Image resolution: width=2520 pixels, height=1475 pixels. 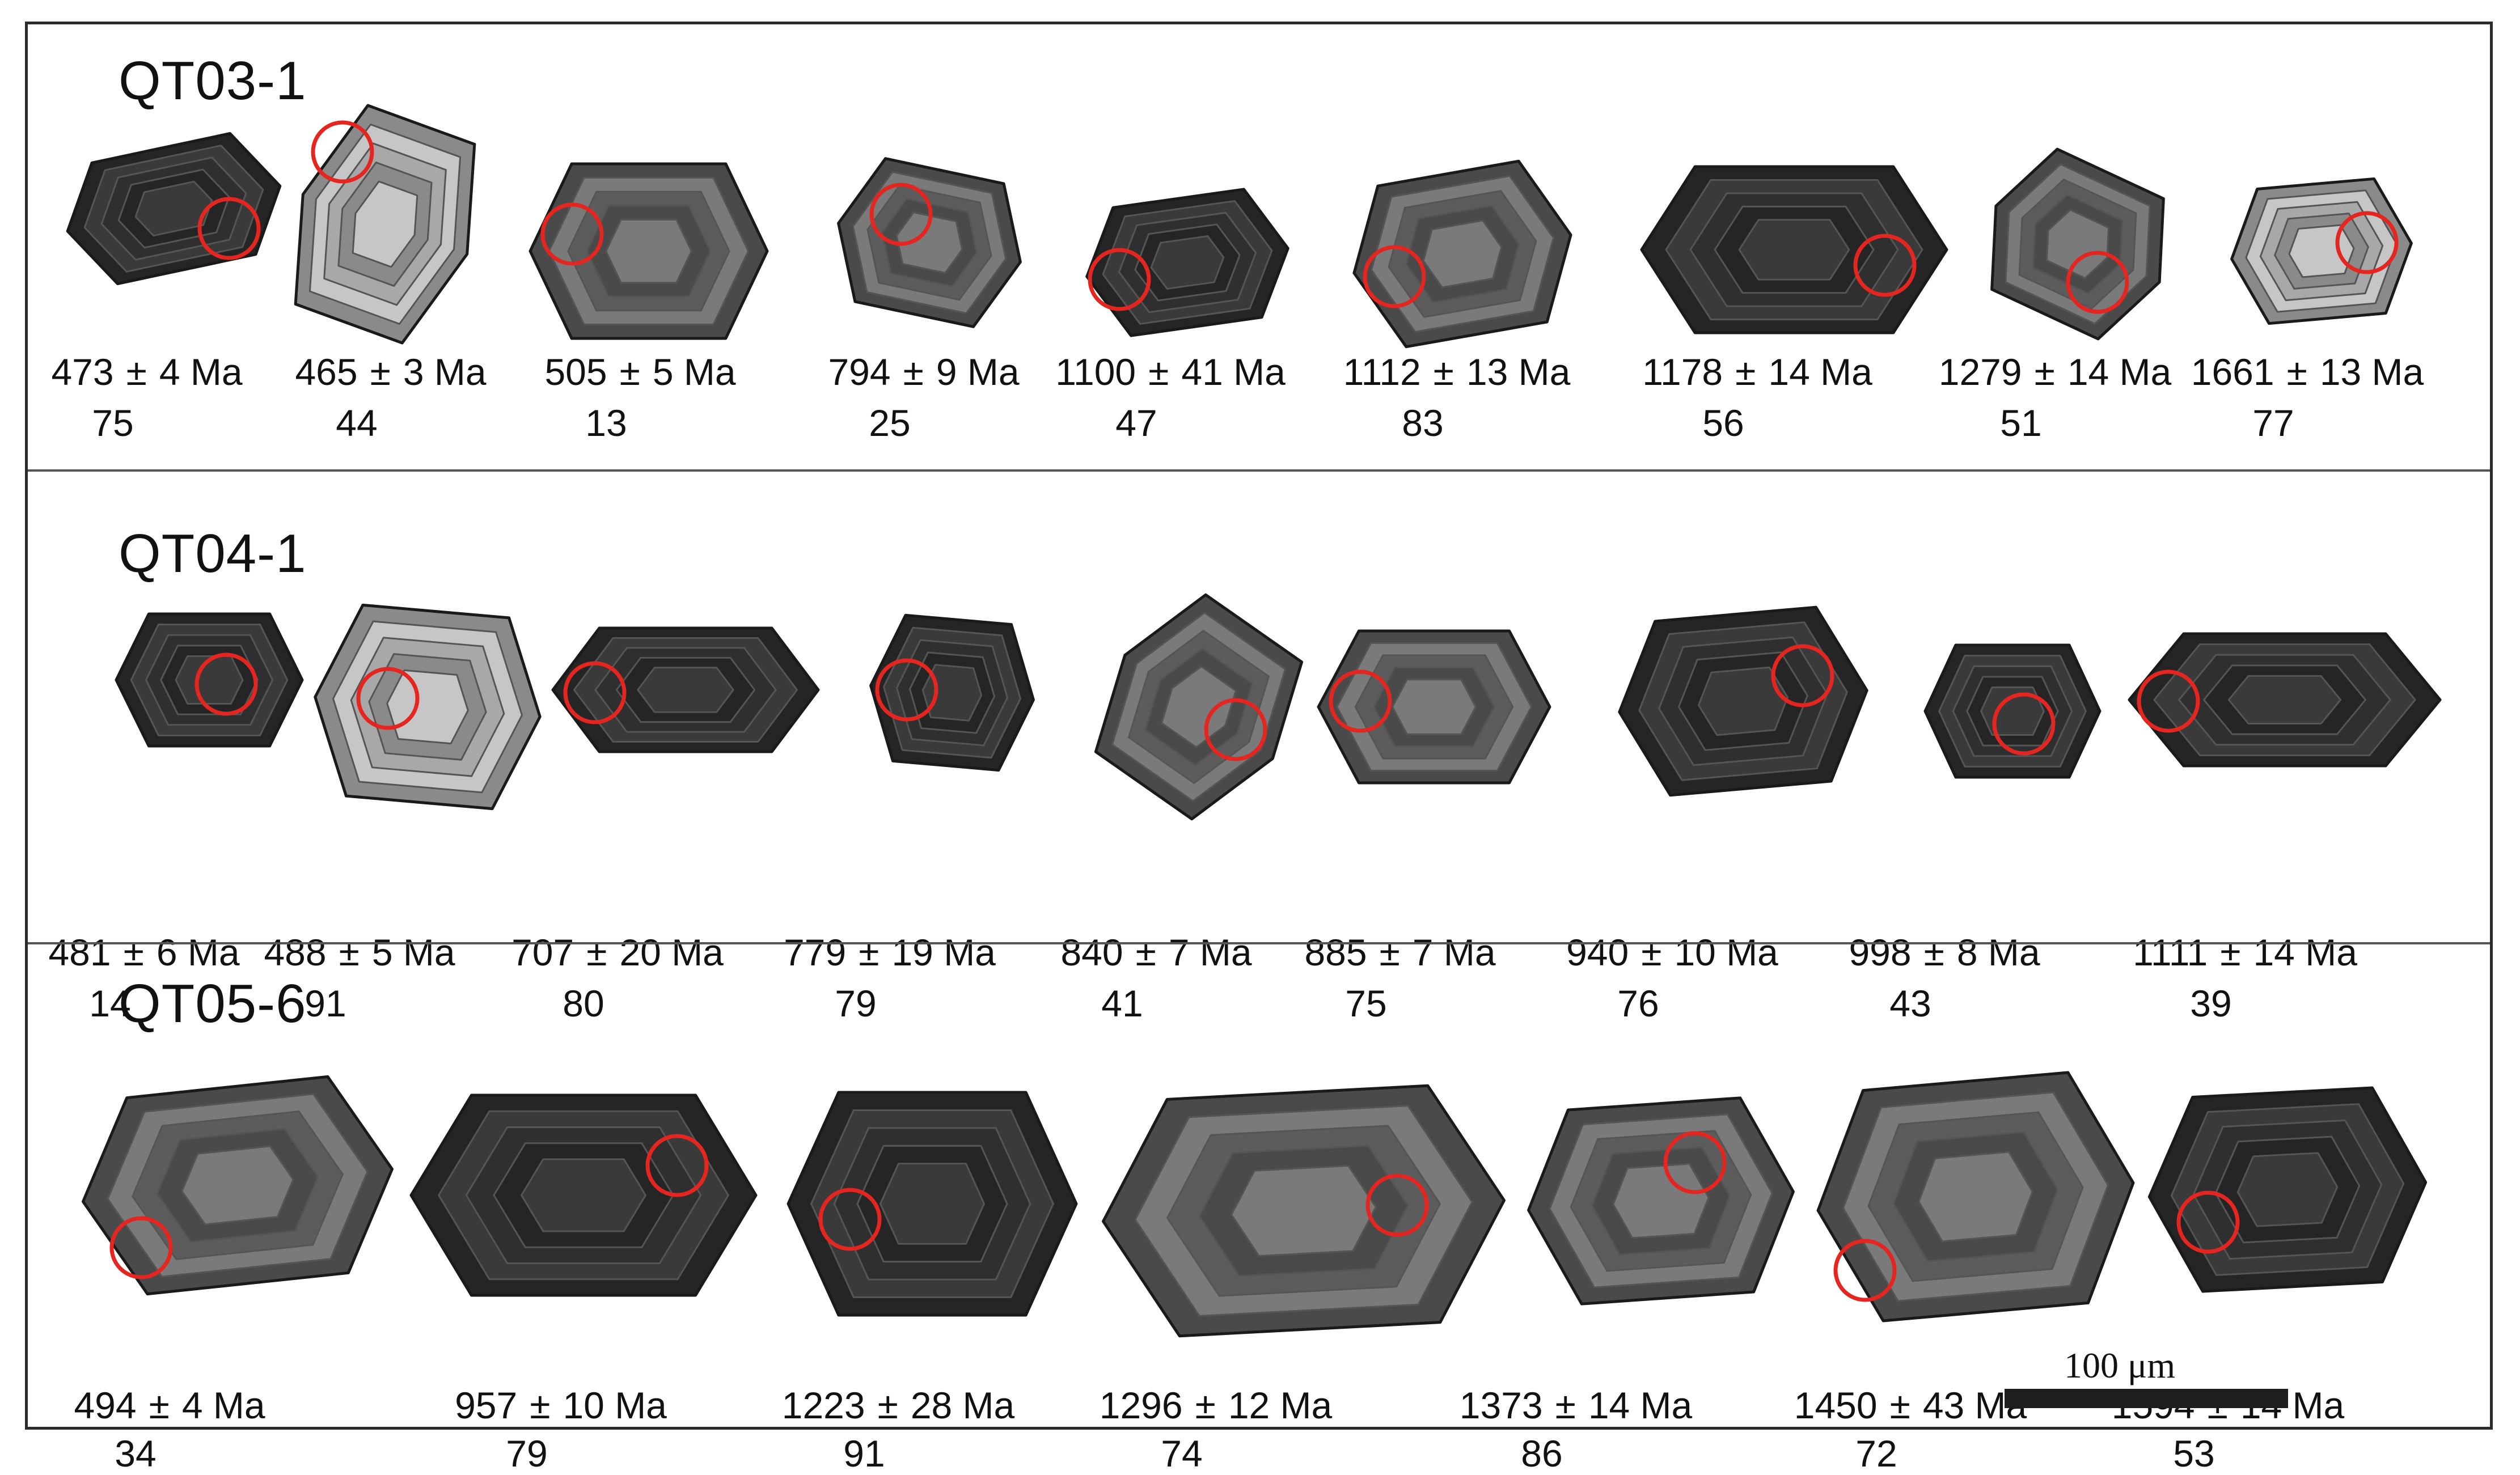 I want to click on age-error: 3 Ma, so click(x=445, y=372).